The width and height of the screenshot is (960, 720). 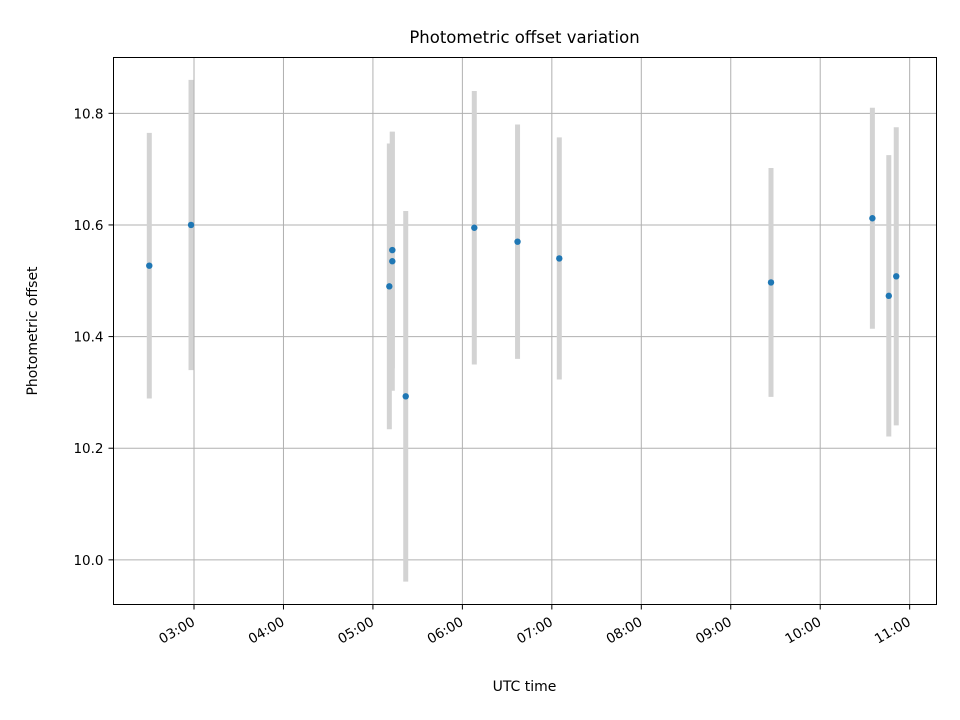 What do you see at coordinates (525, 687) in the screenshot?
I see `x-axis-label: UTC time` at bounding box center [525, 687].